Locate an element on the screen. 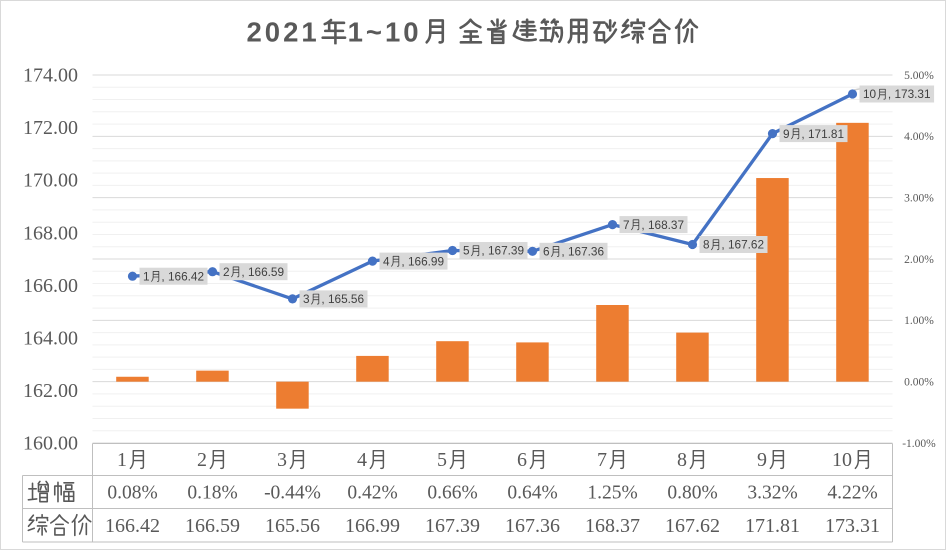 This screenshot has width=946, height=555. svg-text: , 171.81 is located at coordinates (822, 134).